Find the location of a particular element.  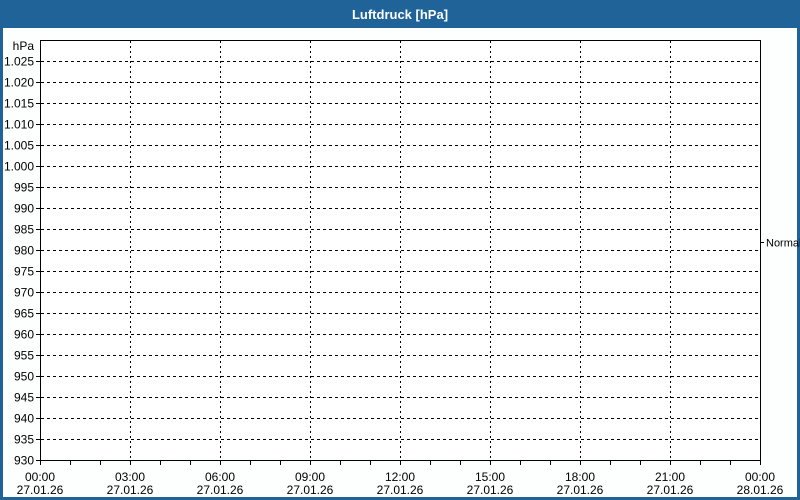

y-unit-label: hPa is located at coordinates (24, 46).